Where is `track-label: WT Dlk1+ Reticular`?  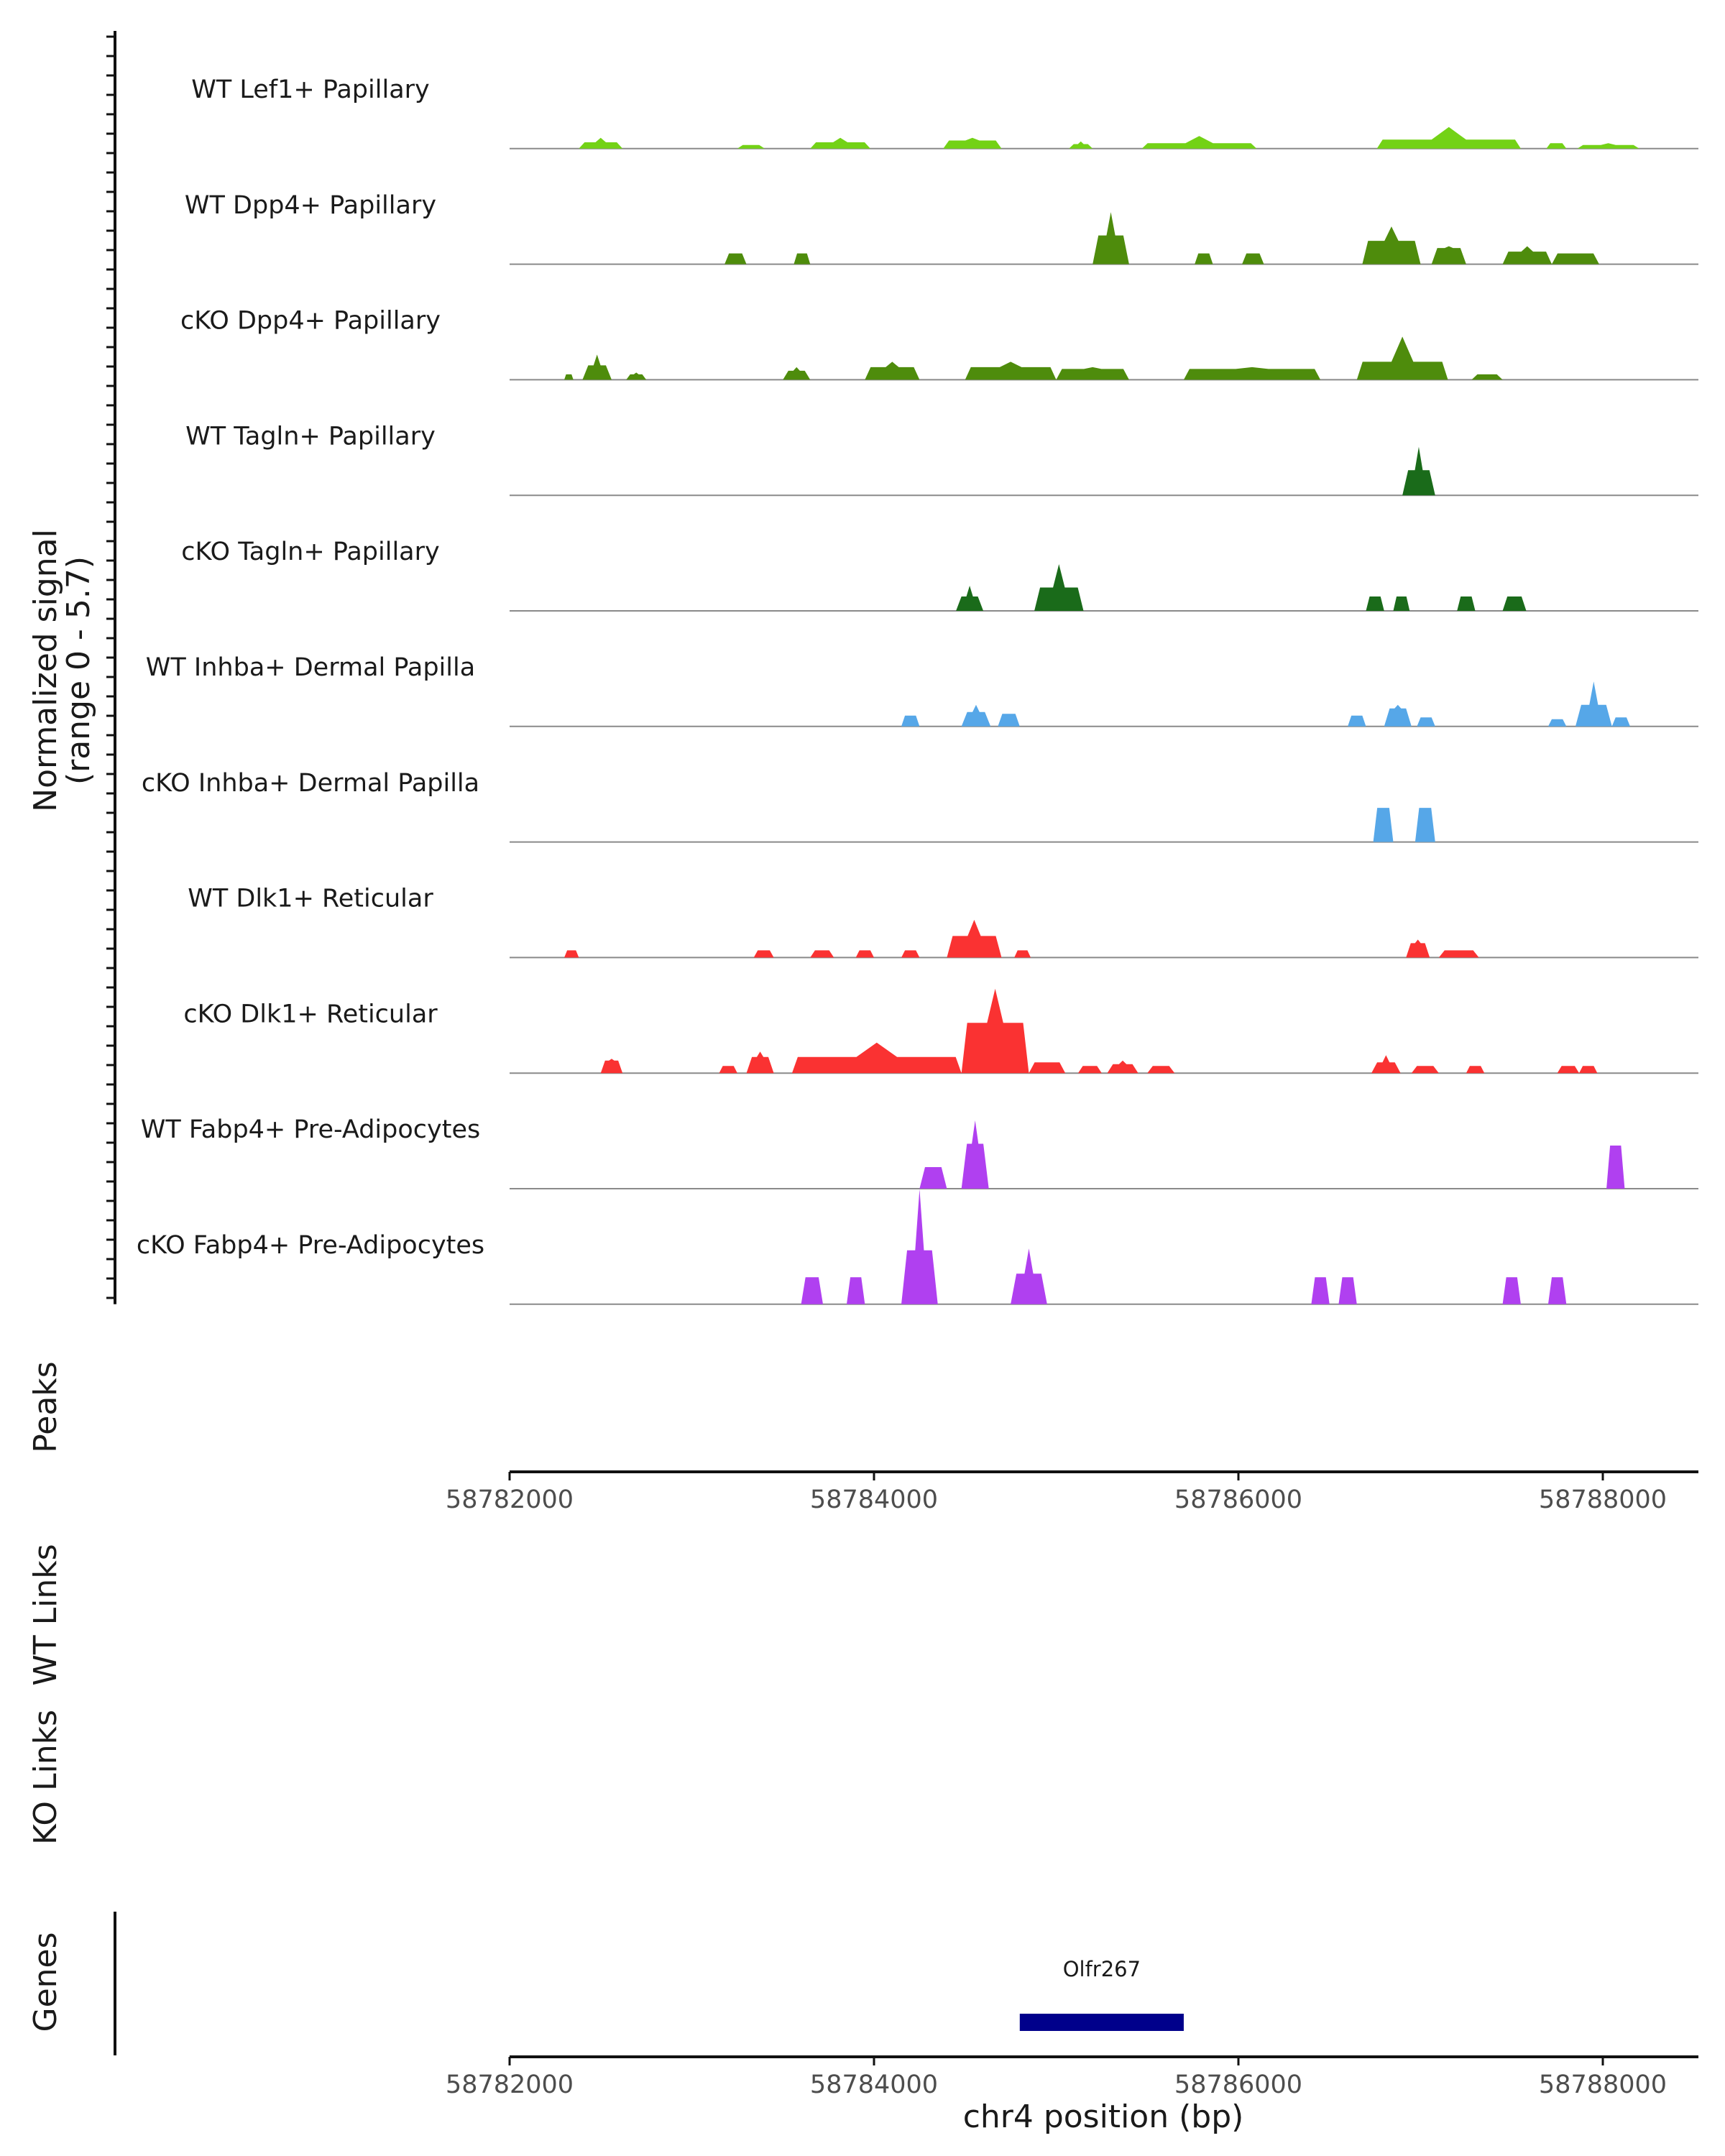 track-label: WT Dlk1+ Reticular is located at coordinates (310, 899).